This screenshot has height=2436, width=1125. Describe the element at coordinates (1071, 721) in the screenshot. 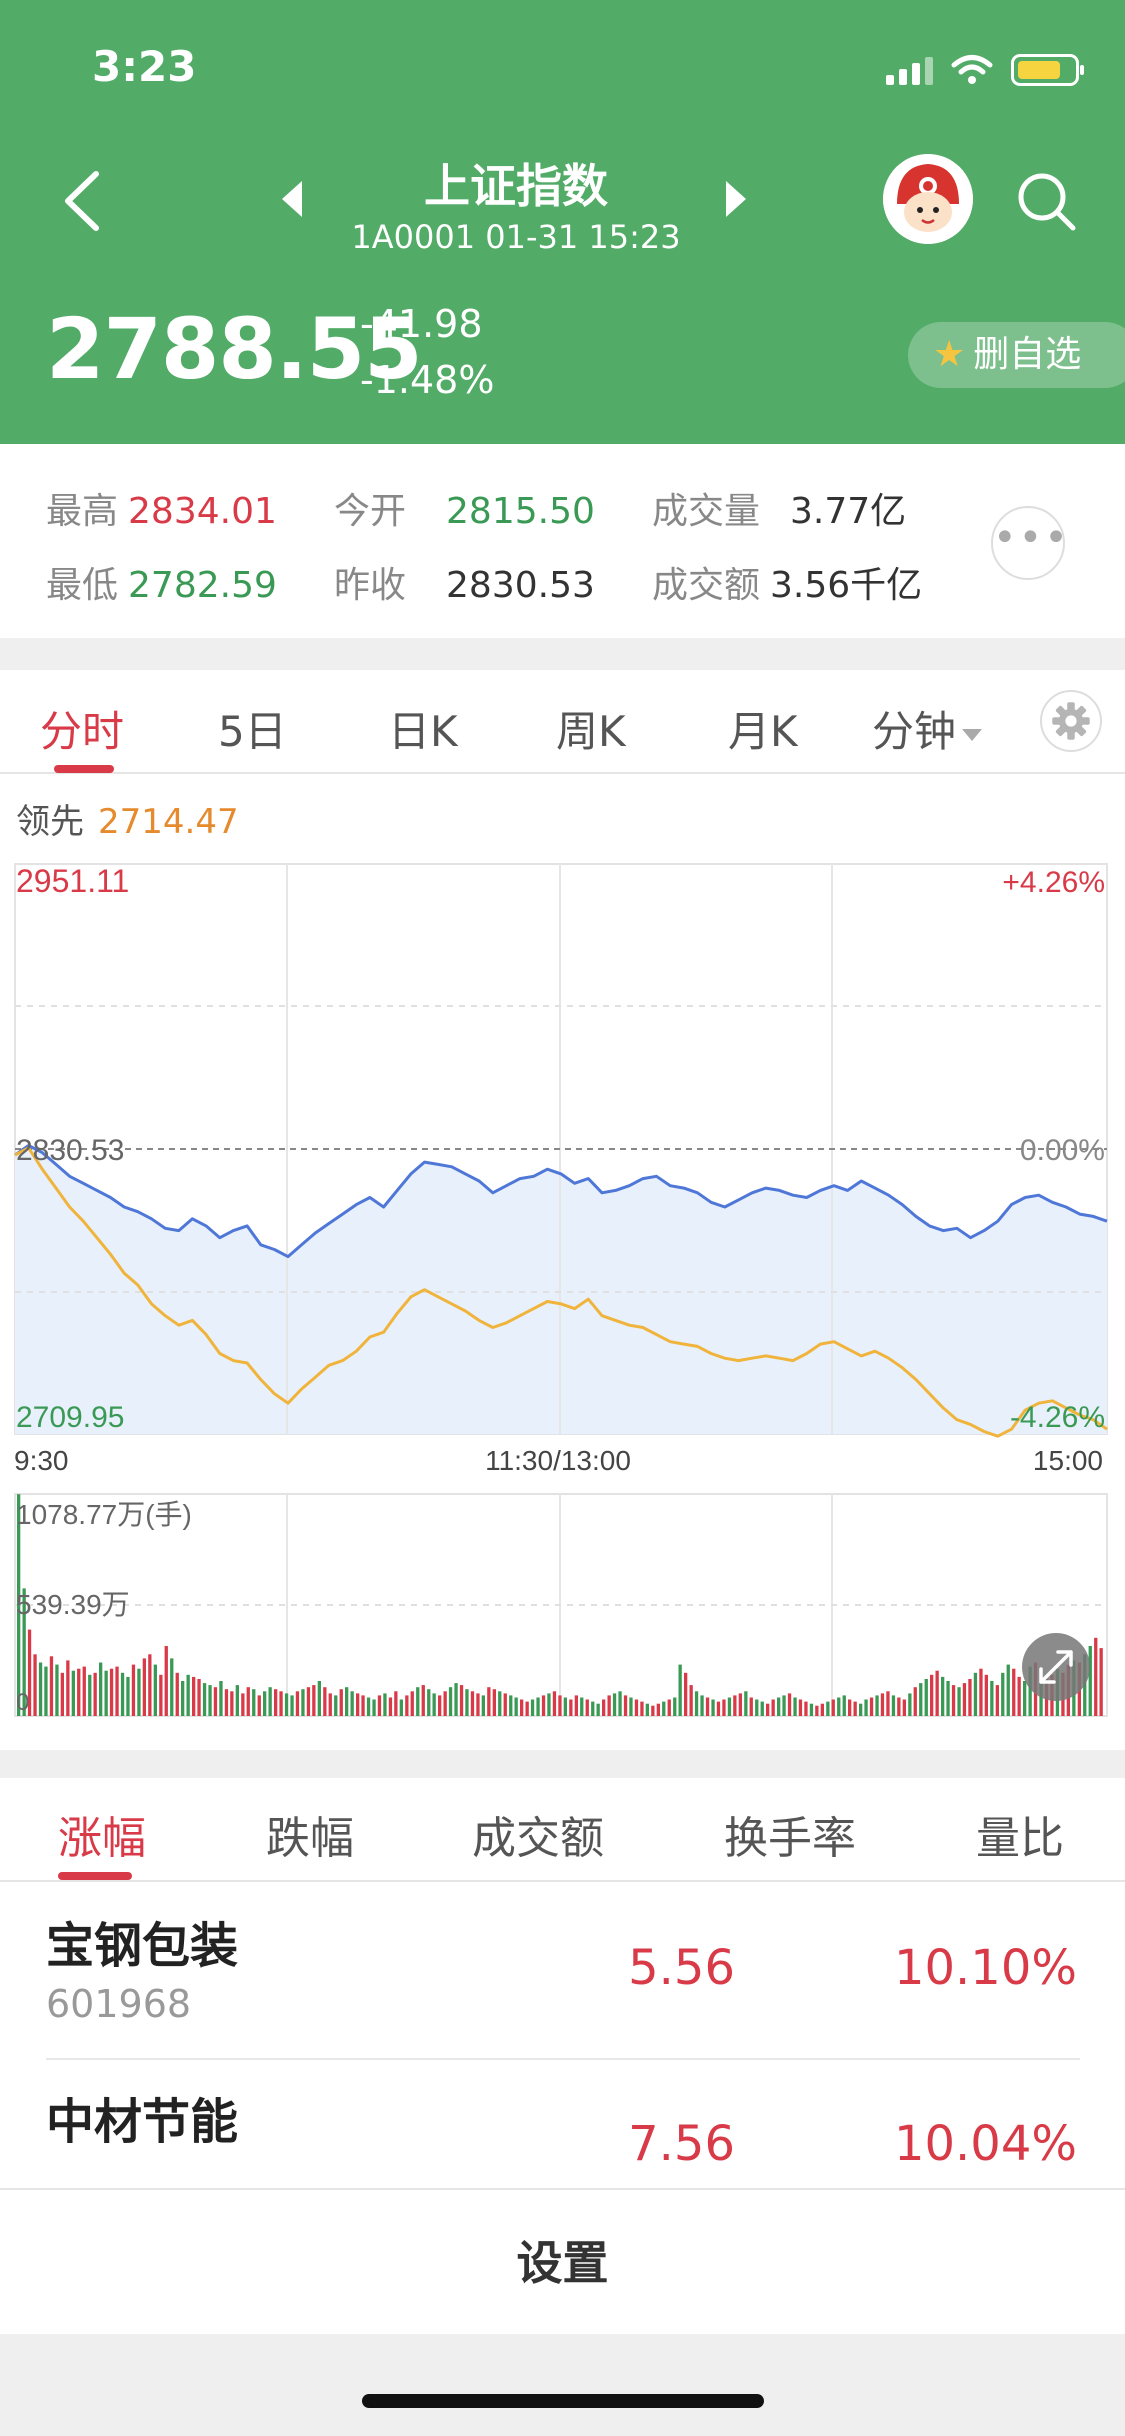

I see `settings-gear-icon` at that location.